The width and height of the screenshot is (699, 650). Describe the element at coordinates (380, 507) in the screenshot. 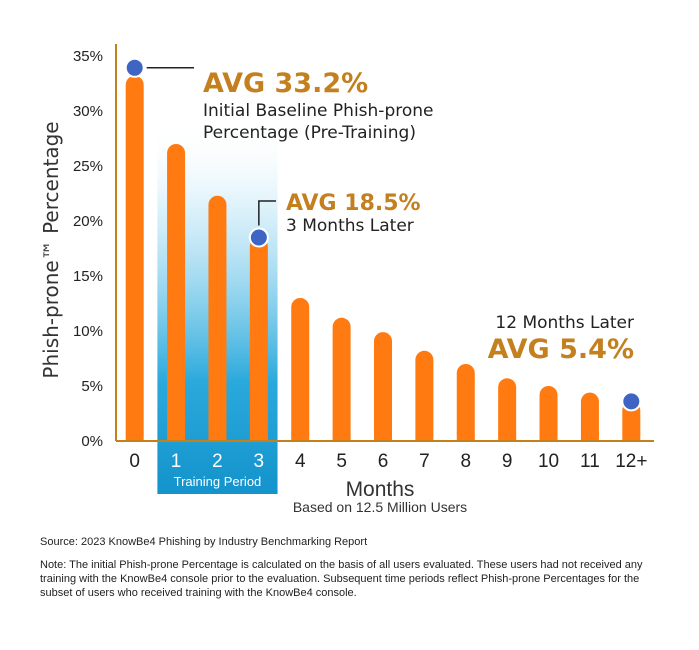

I see `x-axis-subtitle: Based on 12.5 Million Users` at that location.